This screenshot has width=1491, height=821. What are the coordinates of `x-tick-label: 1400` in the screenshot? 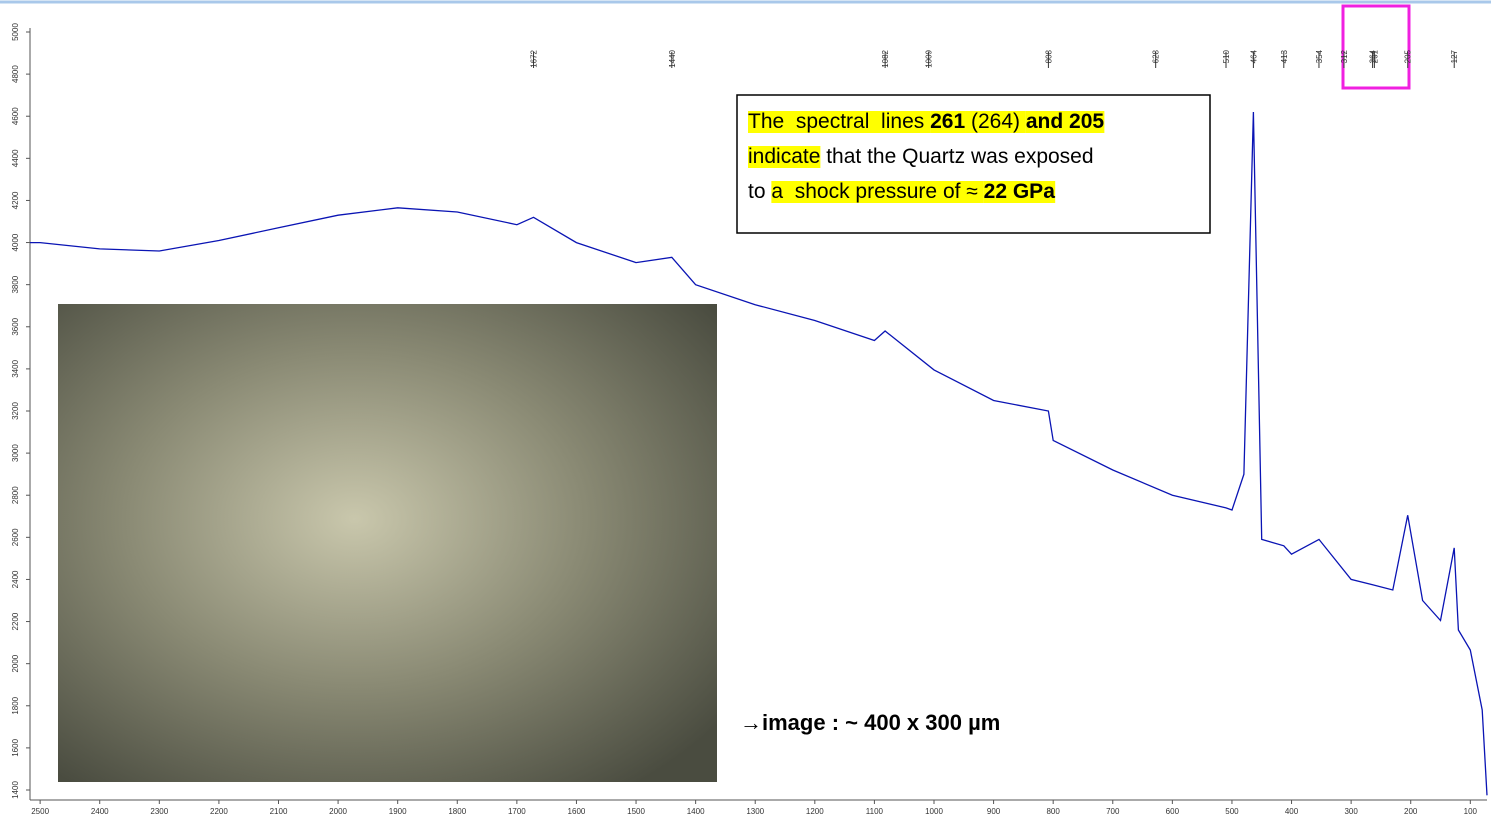 It's located at (696, 811).